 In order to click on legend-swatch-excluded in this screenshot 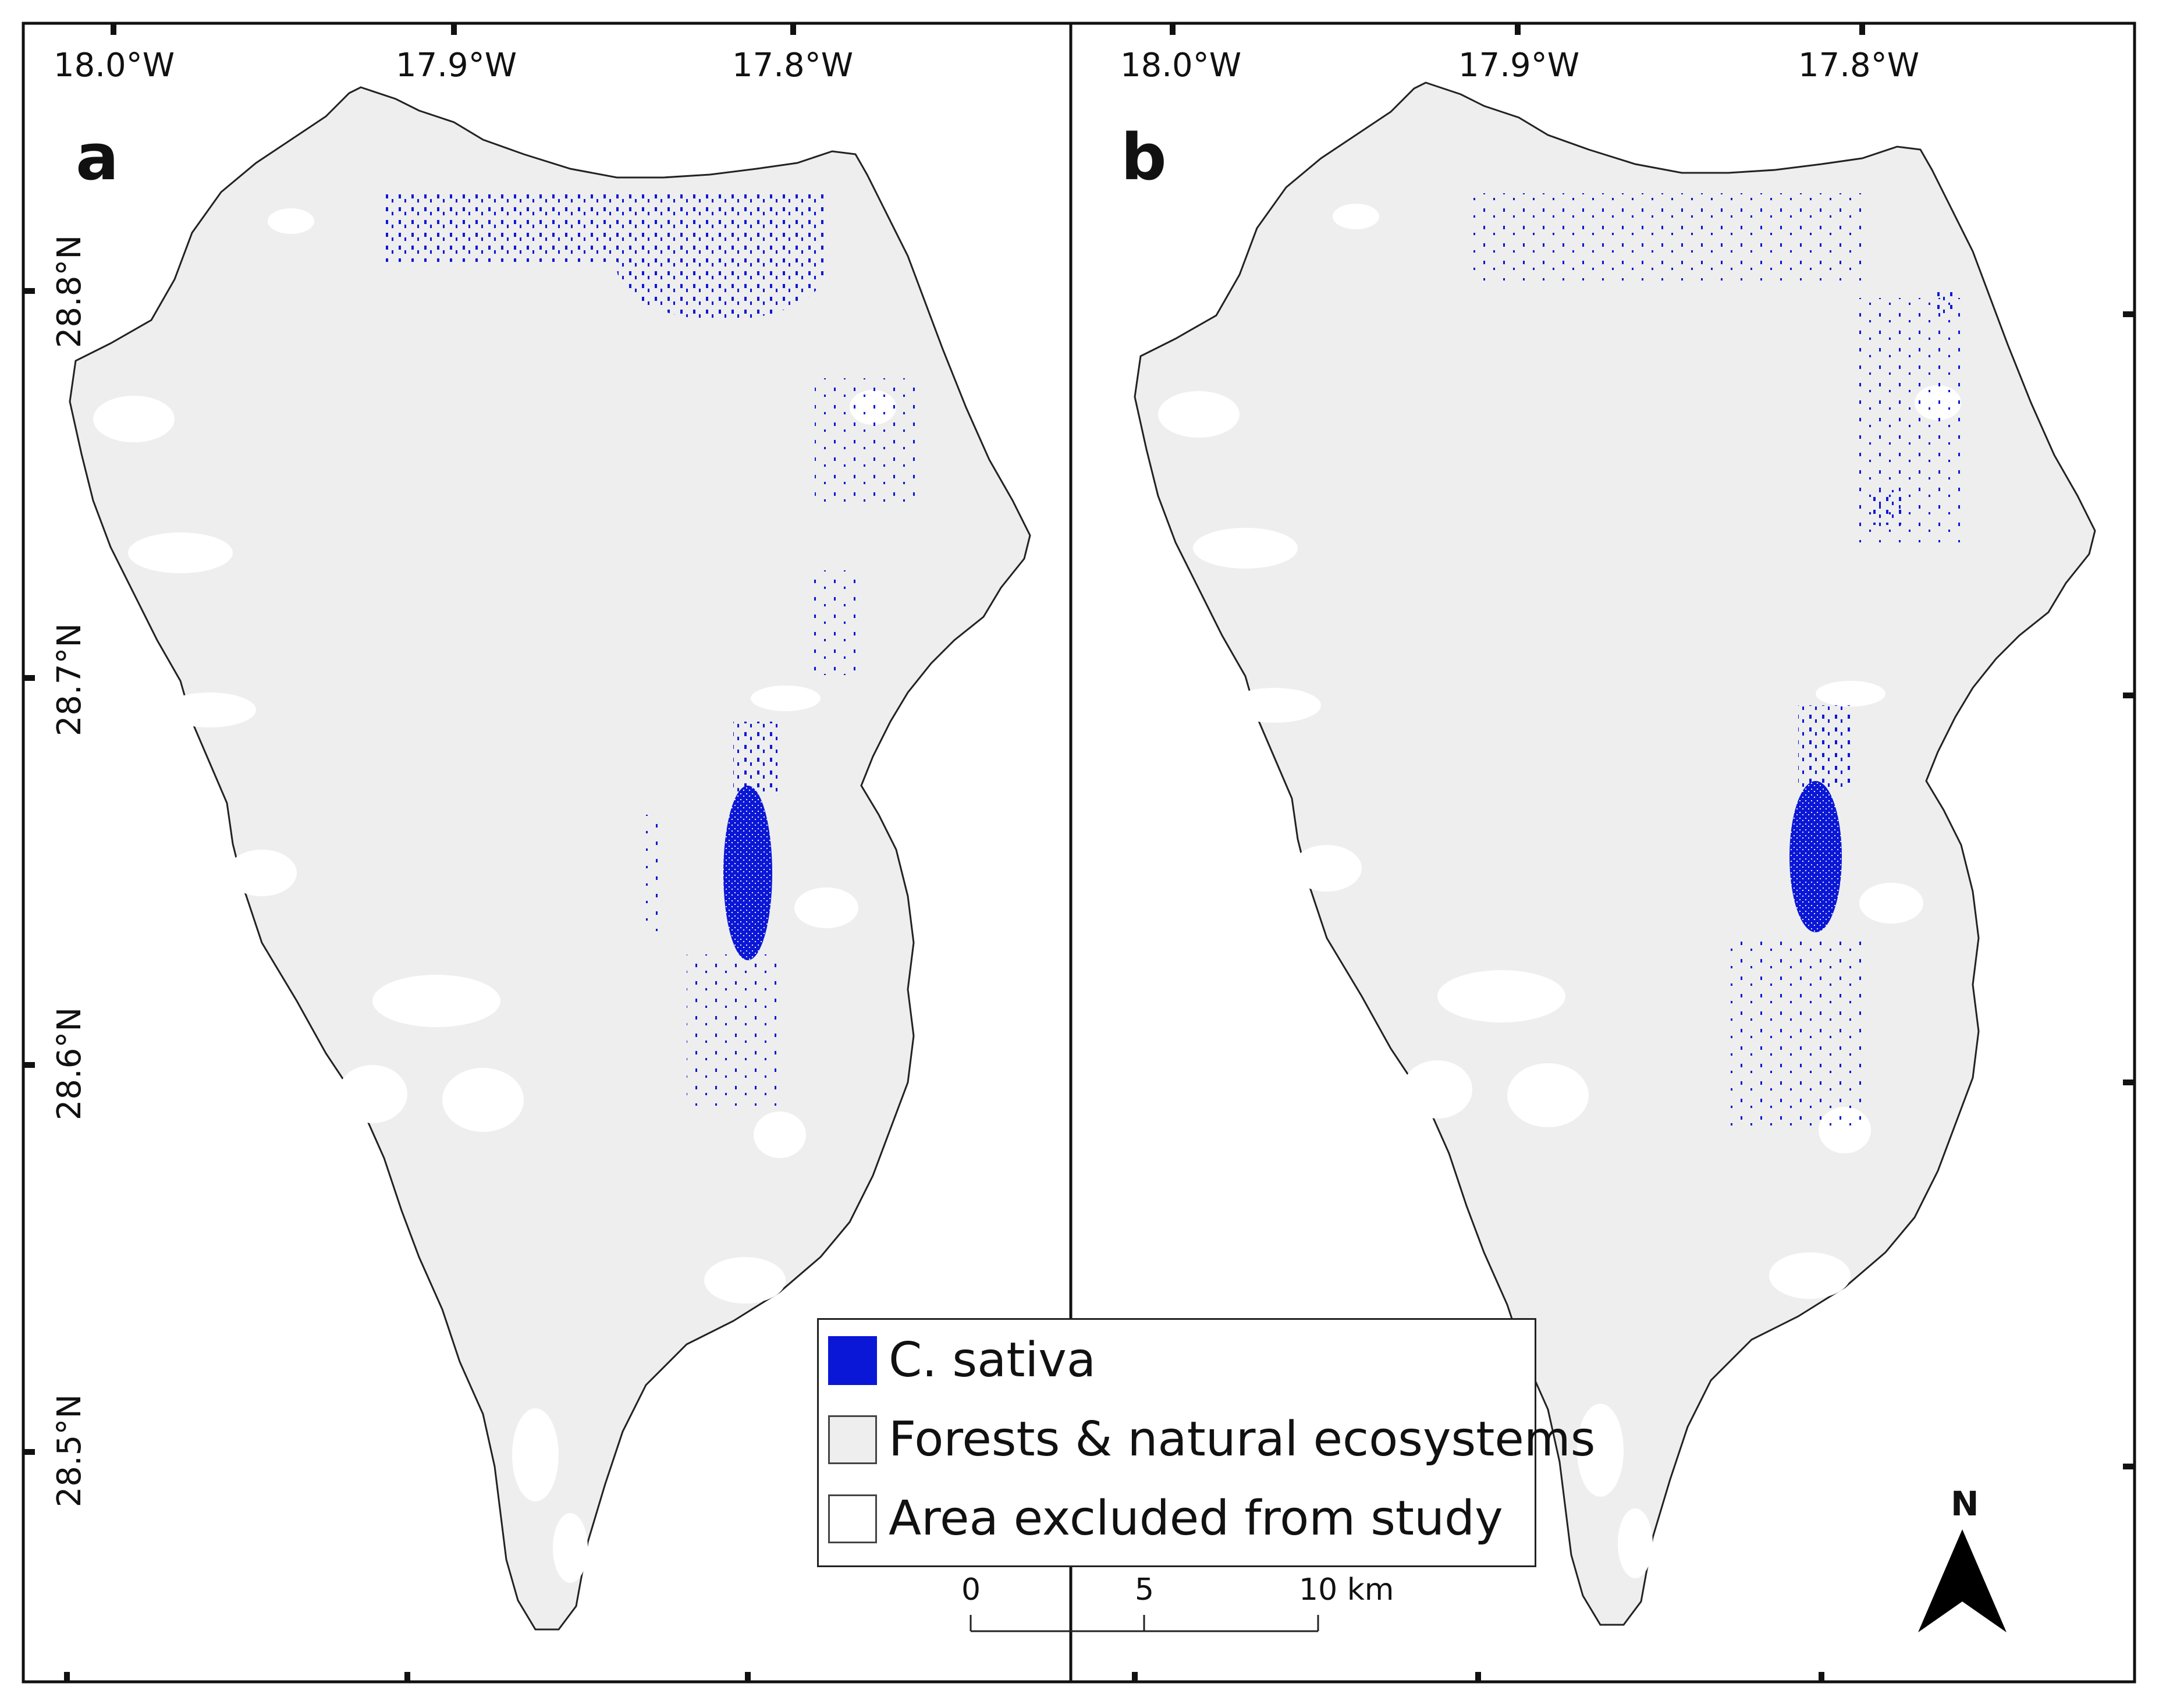, I will do `click(852, 1518)`.